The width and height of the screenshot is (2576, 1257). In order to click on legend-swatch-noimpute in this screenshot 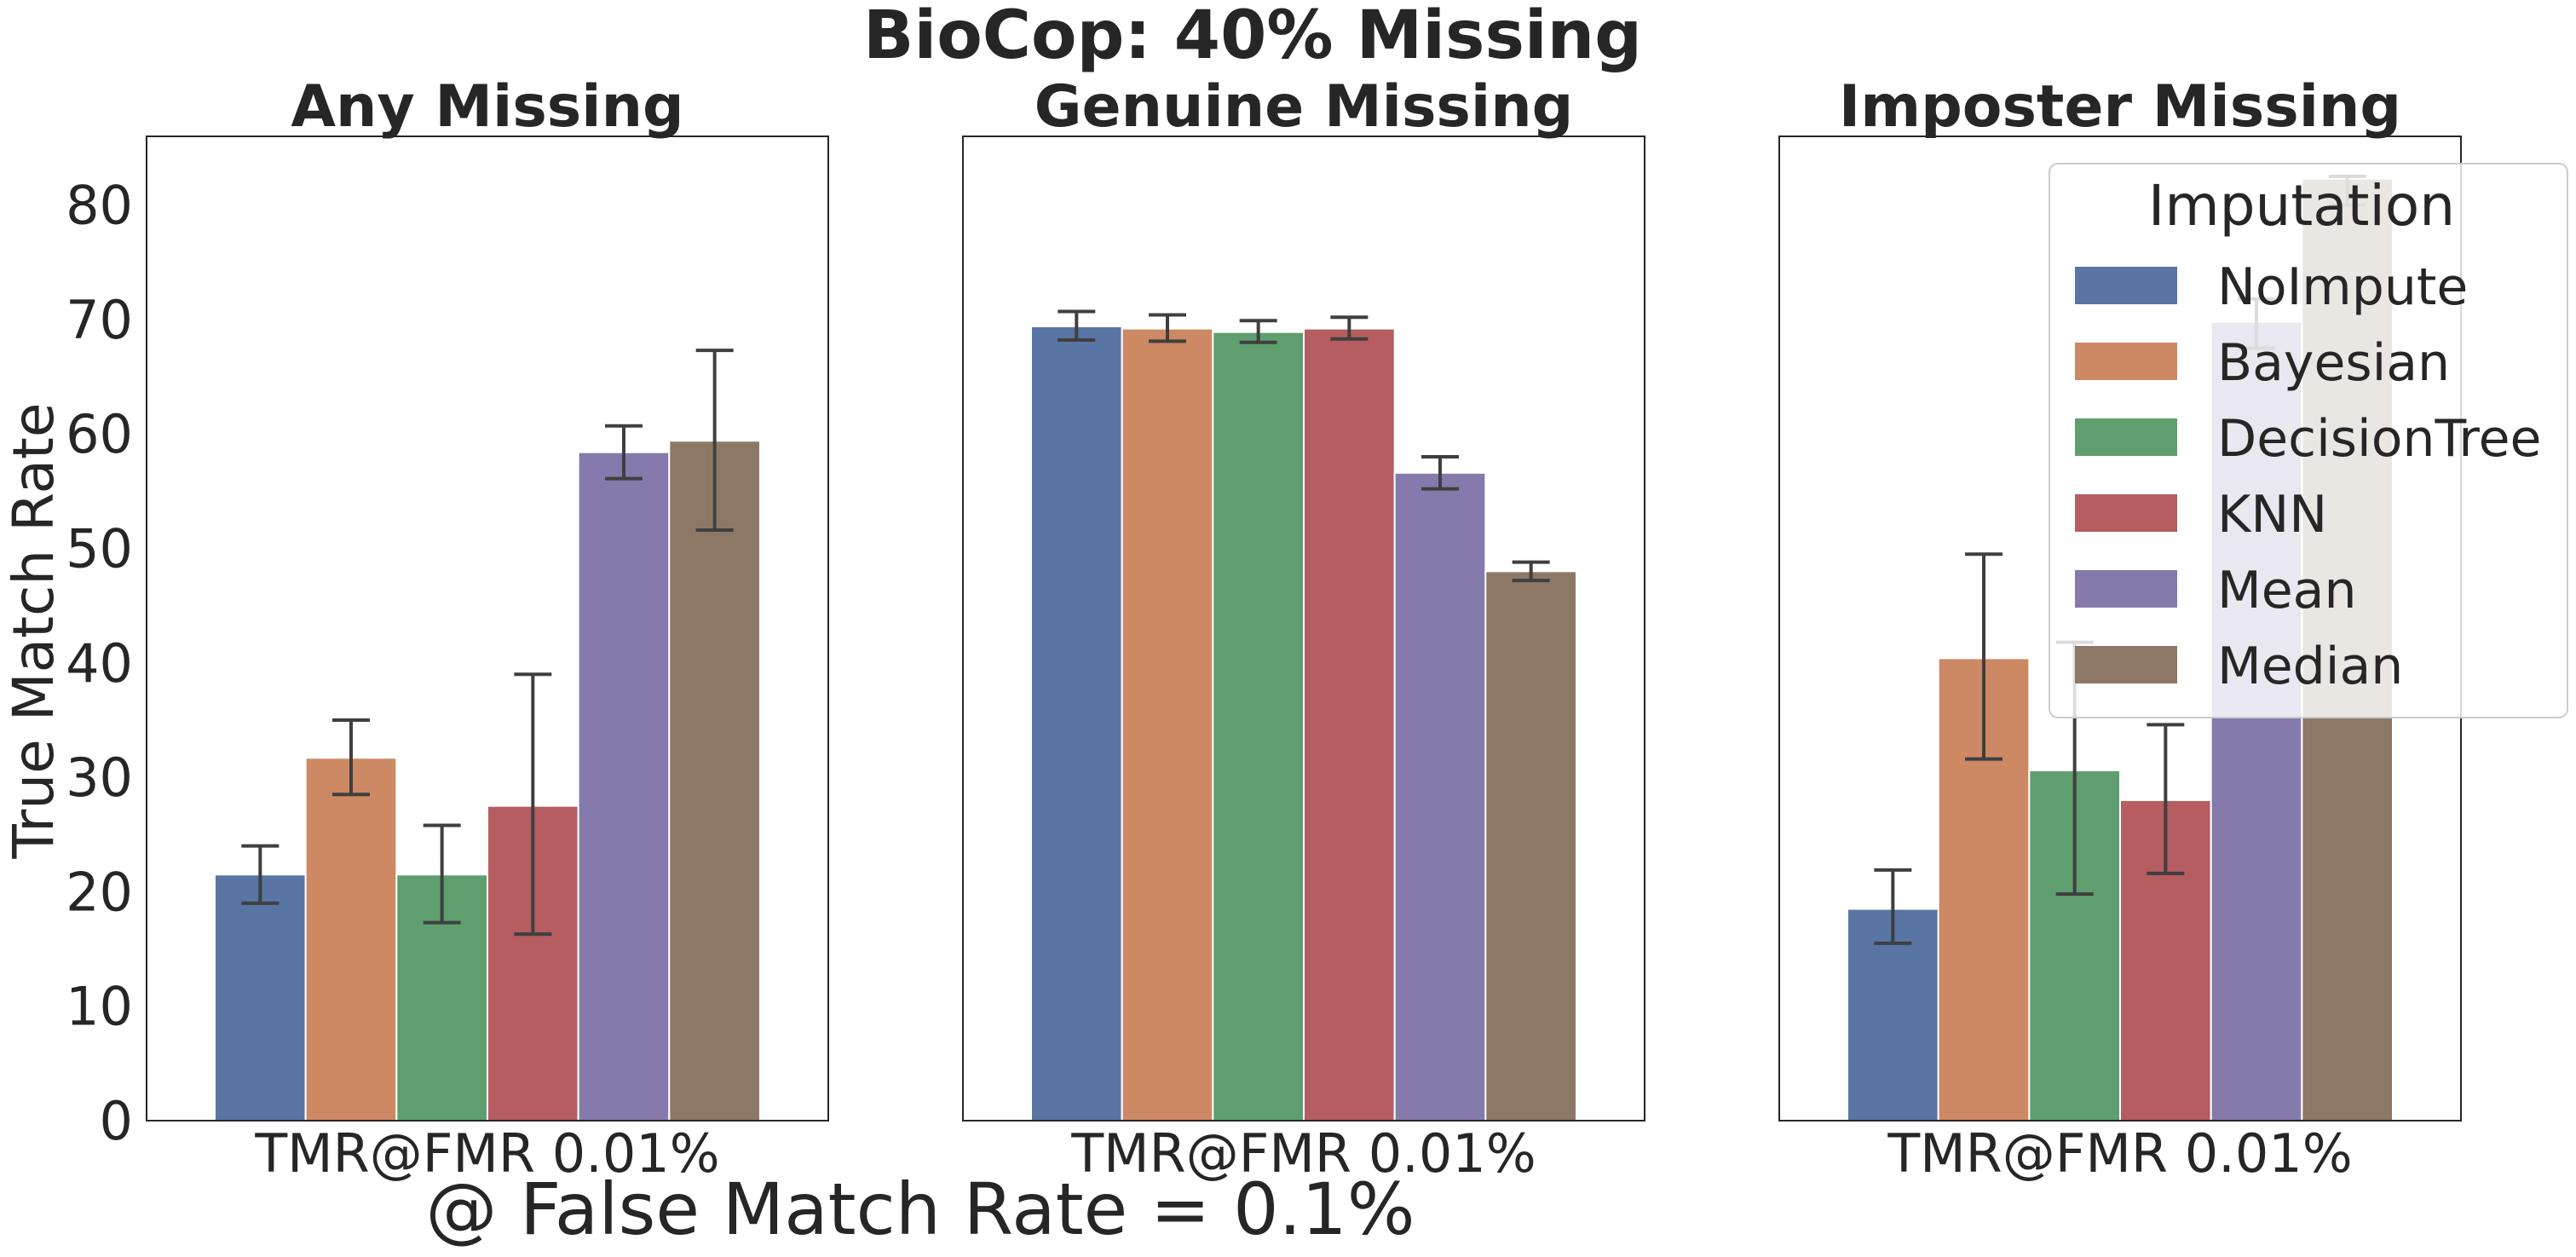, I will do `click(2126, 285)`.